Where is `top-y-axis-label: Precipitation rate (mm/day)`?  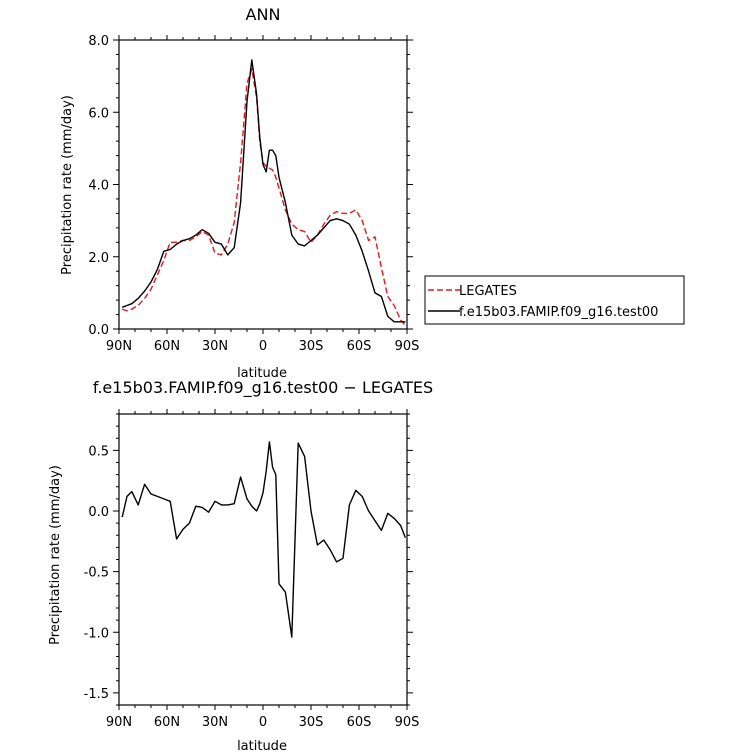
top-y-axis-label: Precipitation rate (mm/day) is located at coordinates (67, 185).